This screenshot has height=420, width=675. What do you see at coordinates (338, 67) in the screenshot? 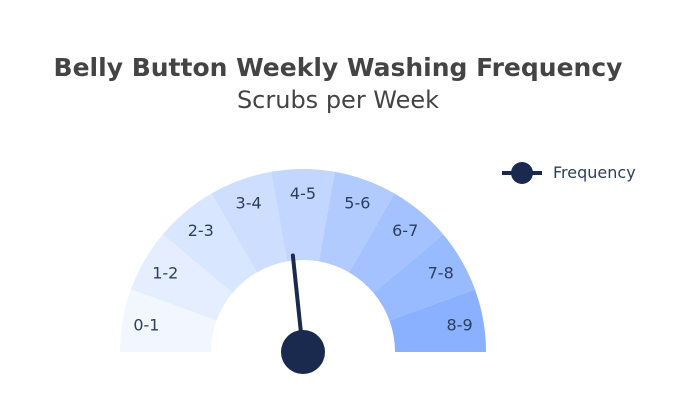
I see `chart-title: Belly Button Weekly Washing Frequency` at bounding box center [338, 67].